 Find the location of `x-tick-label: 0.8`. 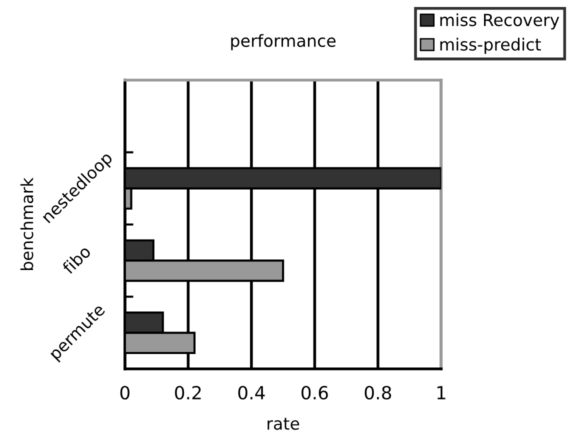

x-tick-label: 0.8 is located at coordinates (378, 393).